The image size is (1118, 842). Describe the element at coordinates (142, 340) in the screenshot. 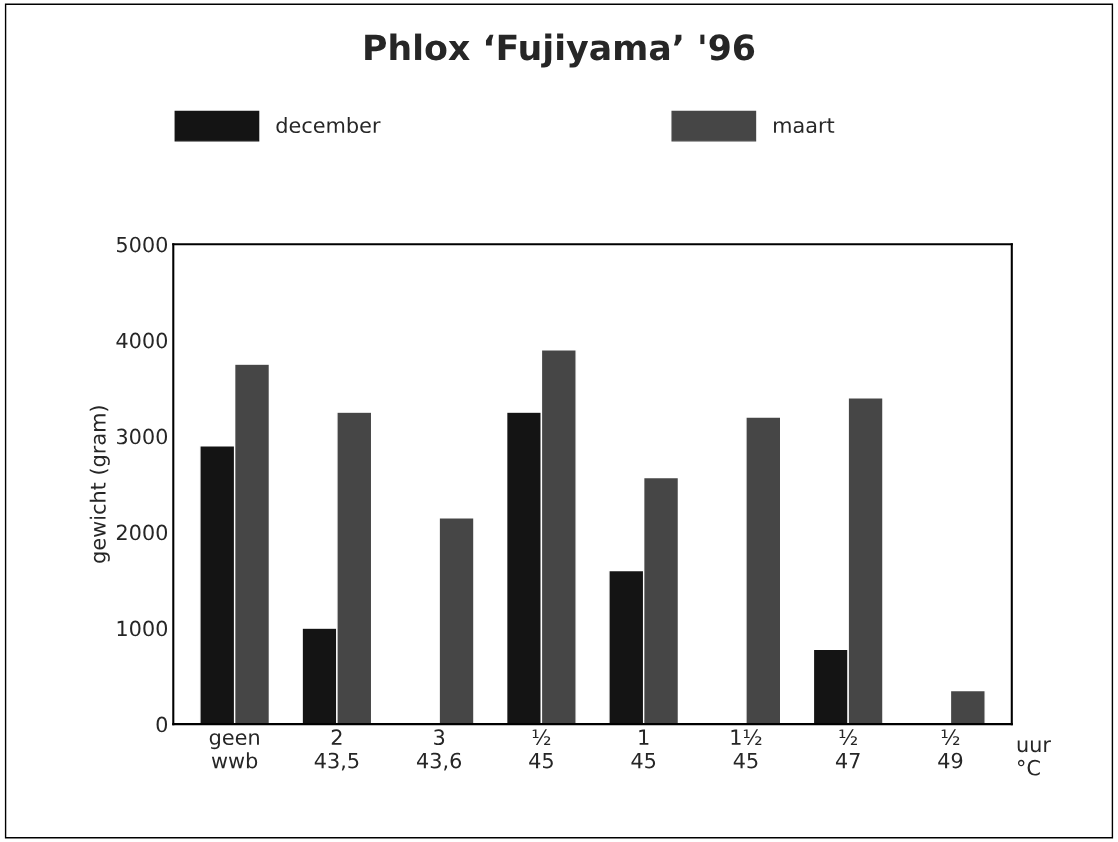

I see `y-tick-label: 4000` at that location.